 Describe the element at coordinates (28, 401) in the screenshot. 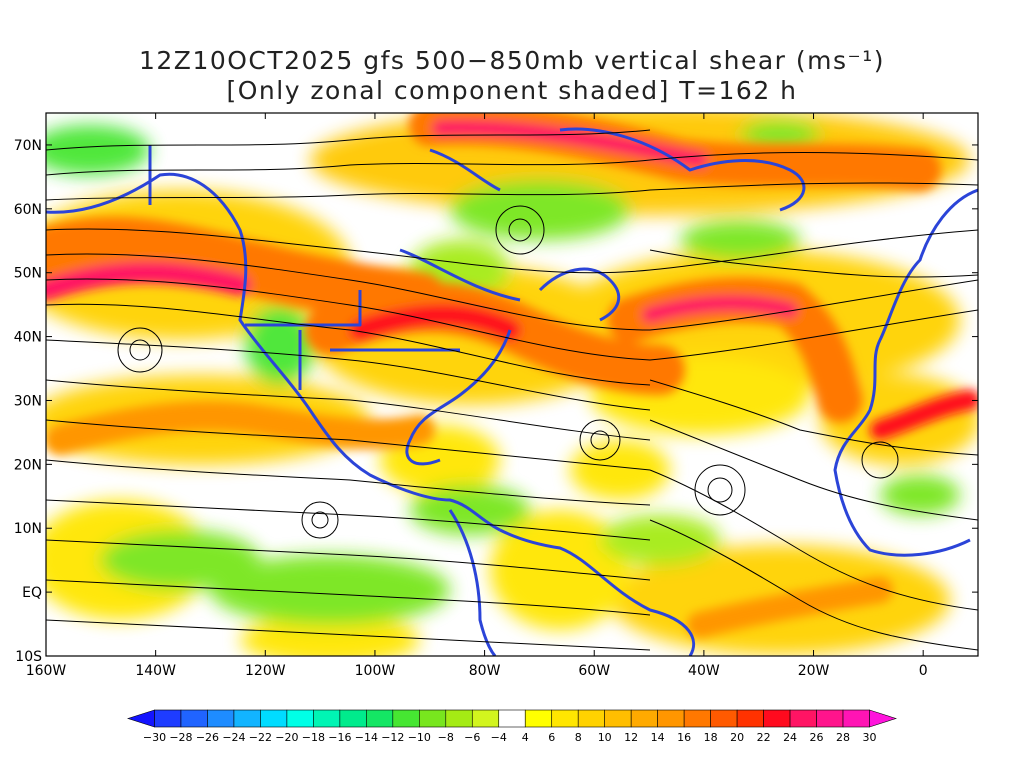

I see `lat-tick-label: 30N` at that location.